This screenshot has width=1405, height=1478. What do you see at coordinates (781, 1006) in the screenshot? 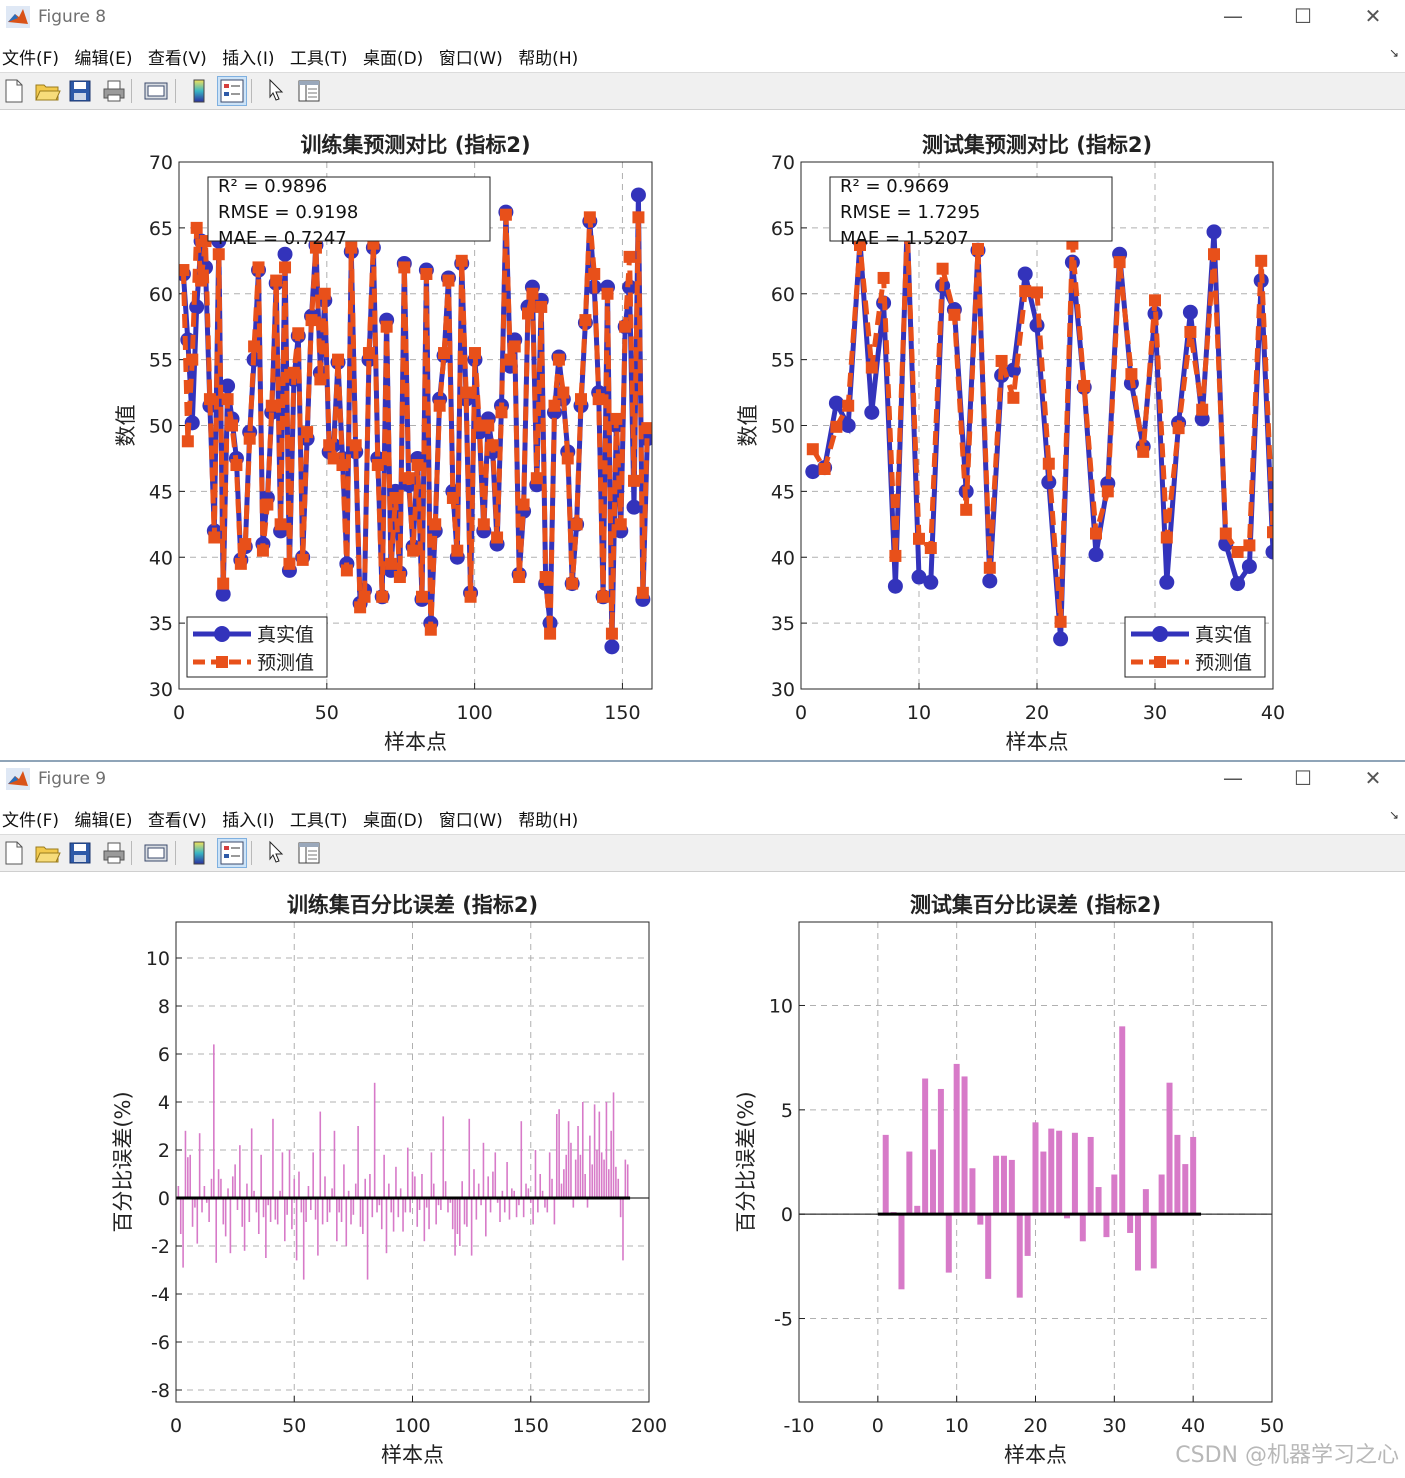
I see `y-tick-label: 10` at bounding box center [781, 1006].